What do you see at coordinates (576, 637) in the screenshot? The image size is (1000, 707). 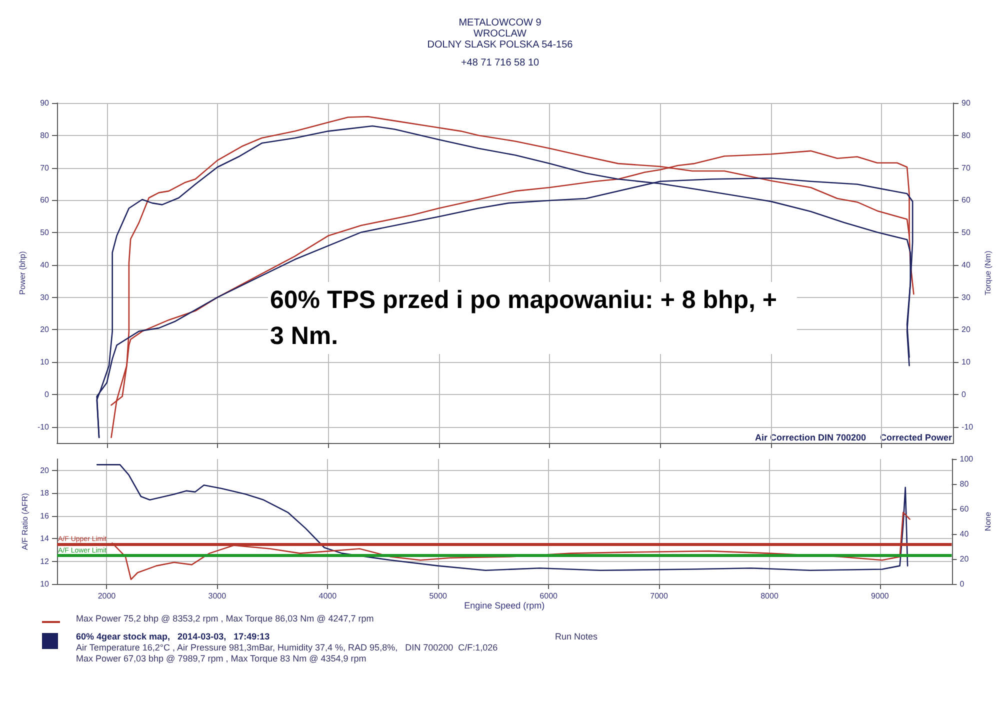 I see `text: Run Notes` at bounding box center [576, 637].